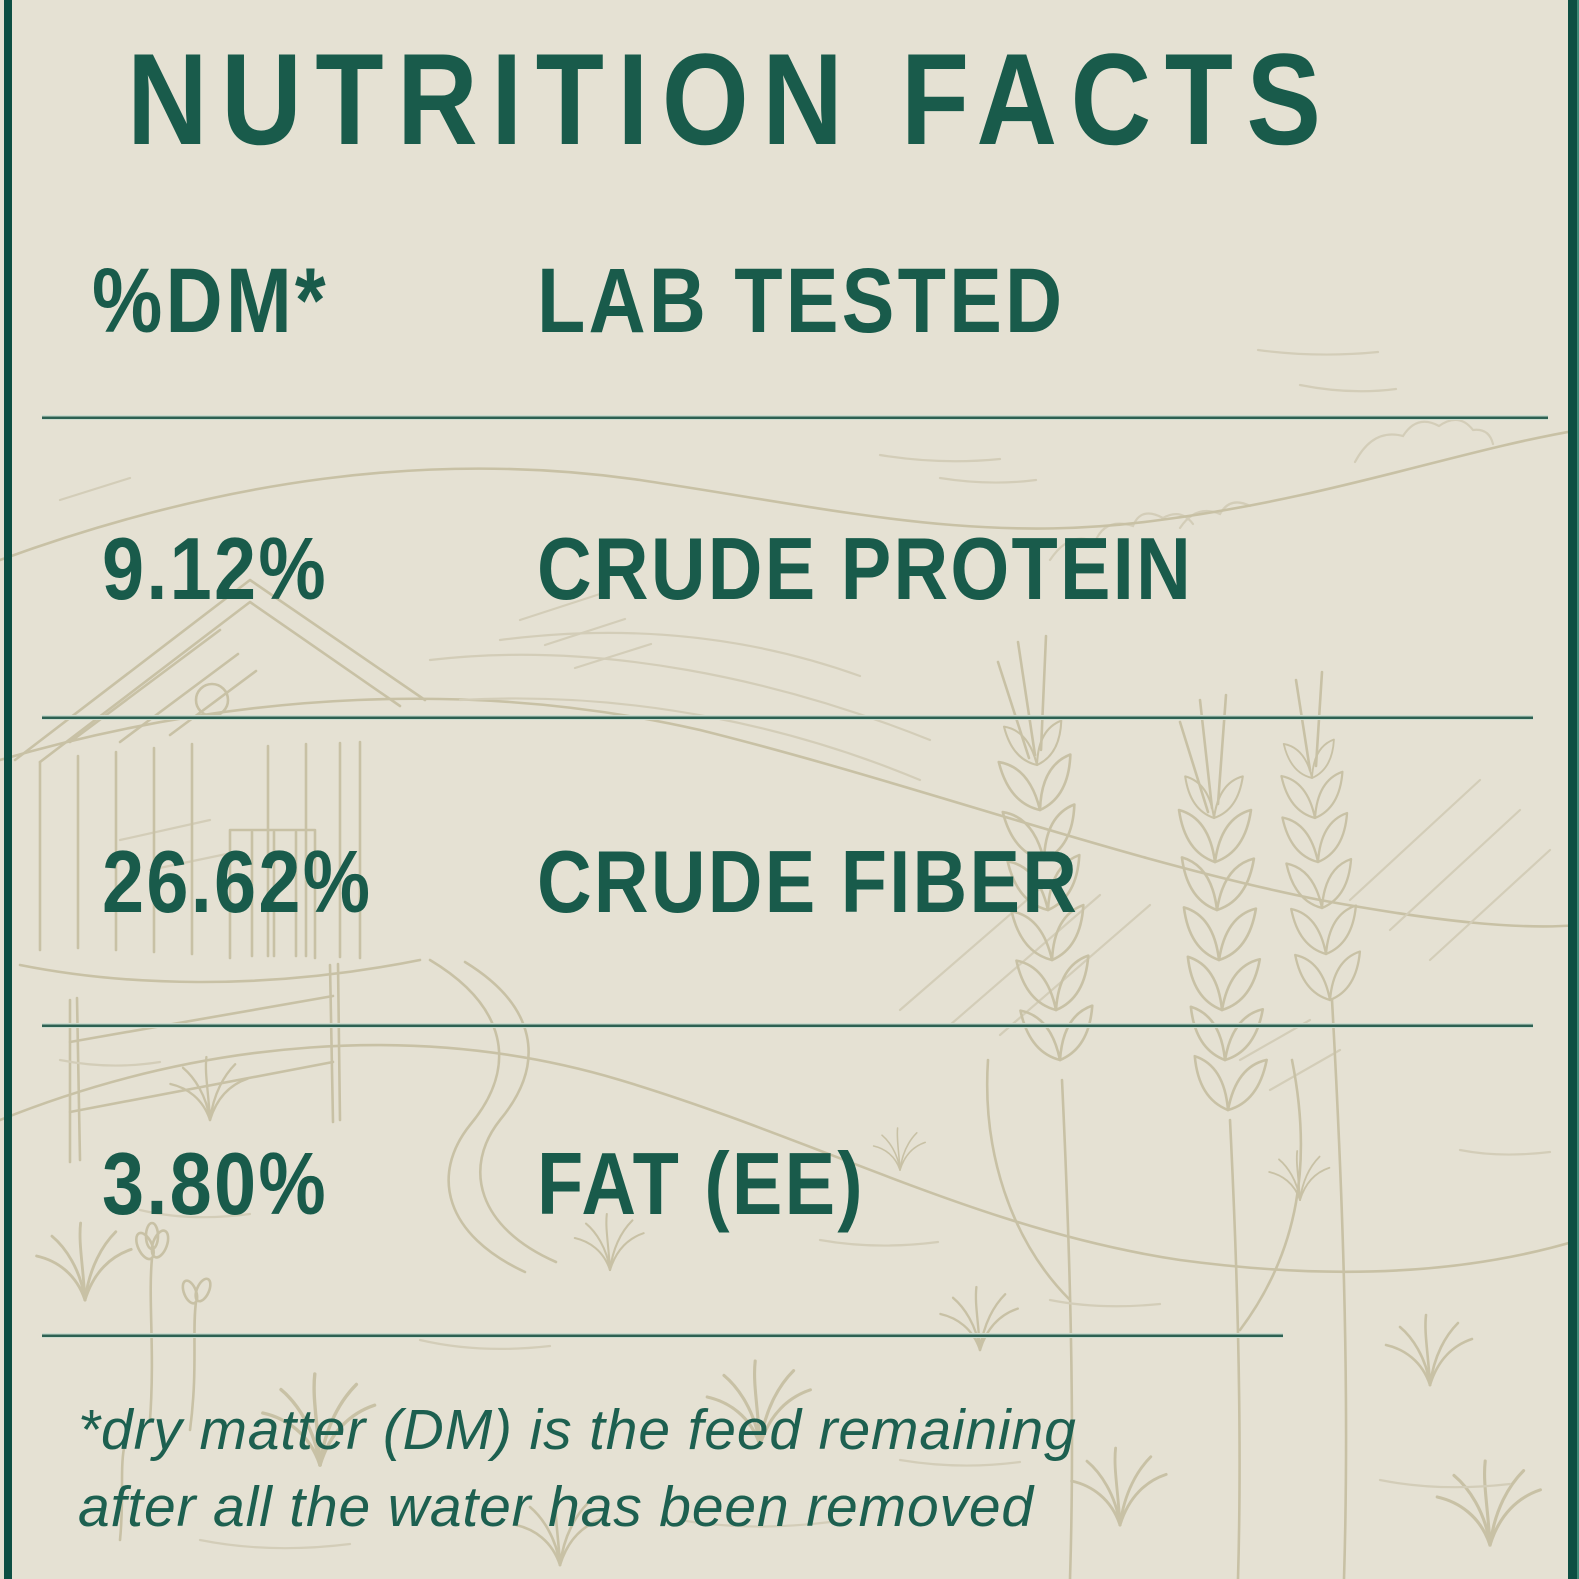 This screenshot has width=1579, height=1579. I want to click on left-border, so click(8, 789).